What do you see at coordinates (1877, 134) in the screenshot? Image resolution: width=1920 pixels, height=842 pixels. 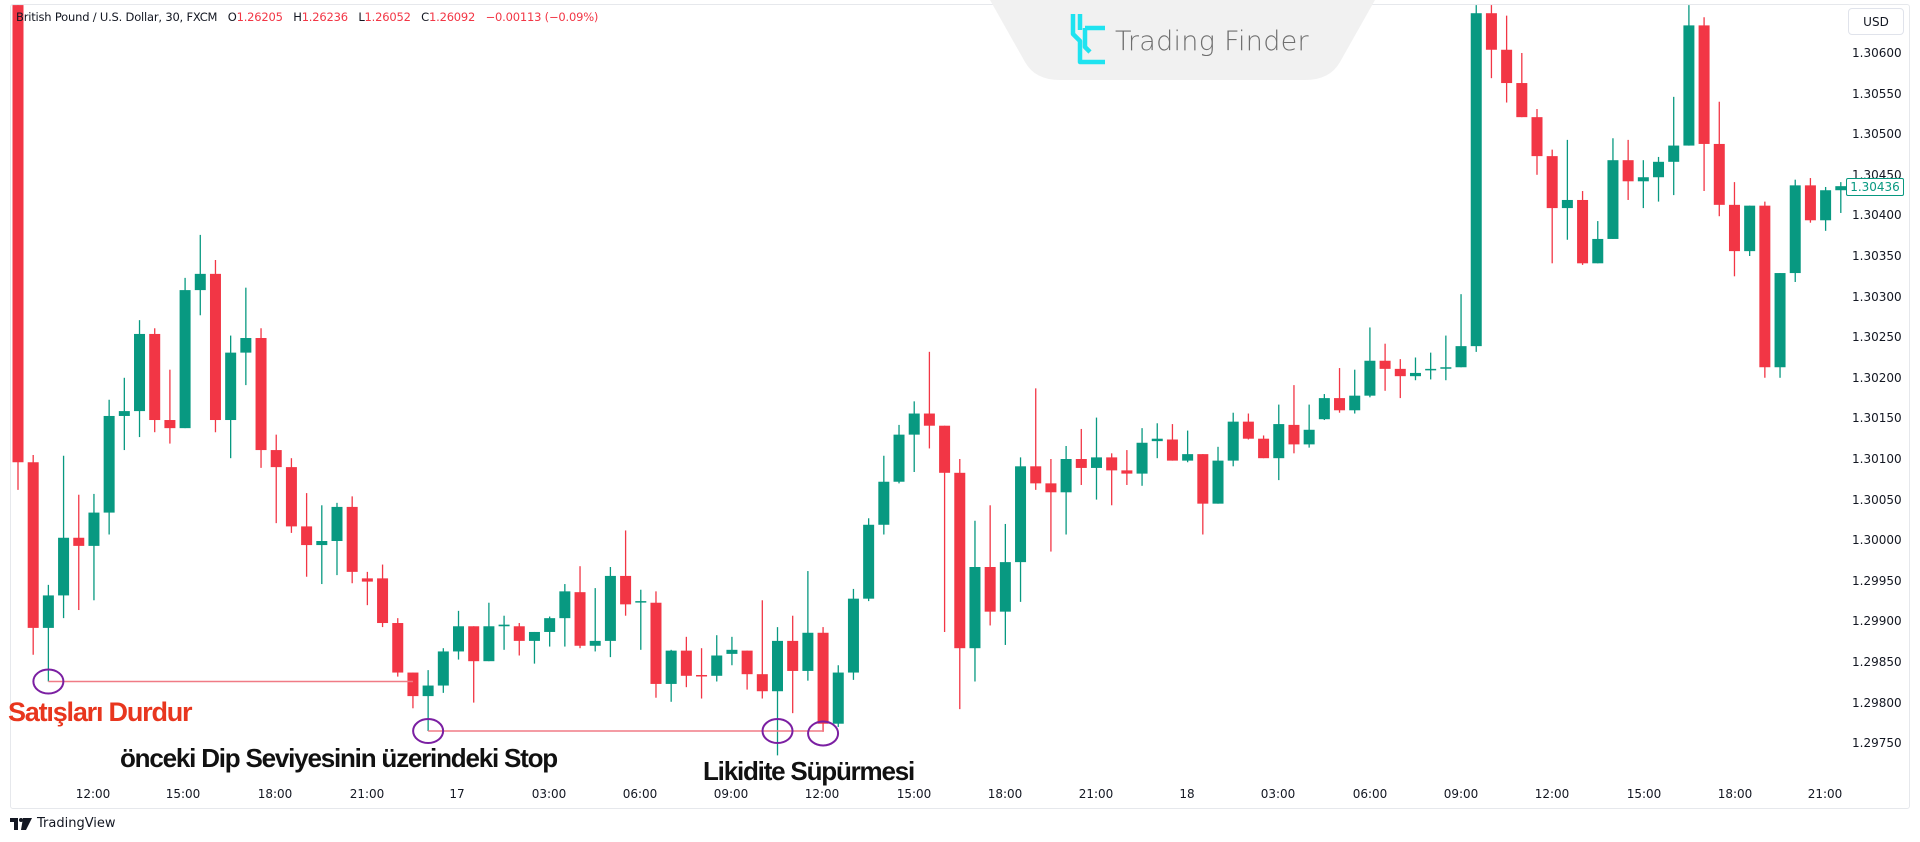 I see `price-axis-label: 1.30500` at bounding box center [1877, 134].